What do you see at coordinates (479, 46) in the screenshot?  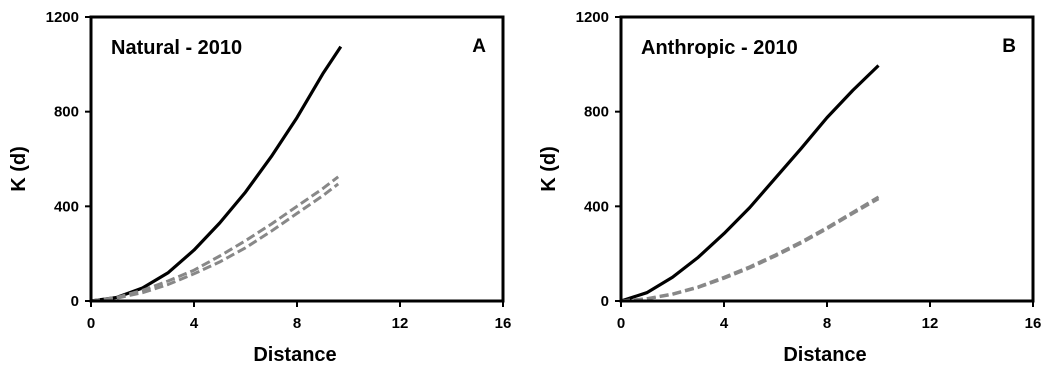 I see `panel-letter: A` at bounding box center [479, 46].